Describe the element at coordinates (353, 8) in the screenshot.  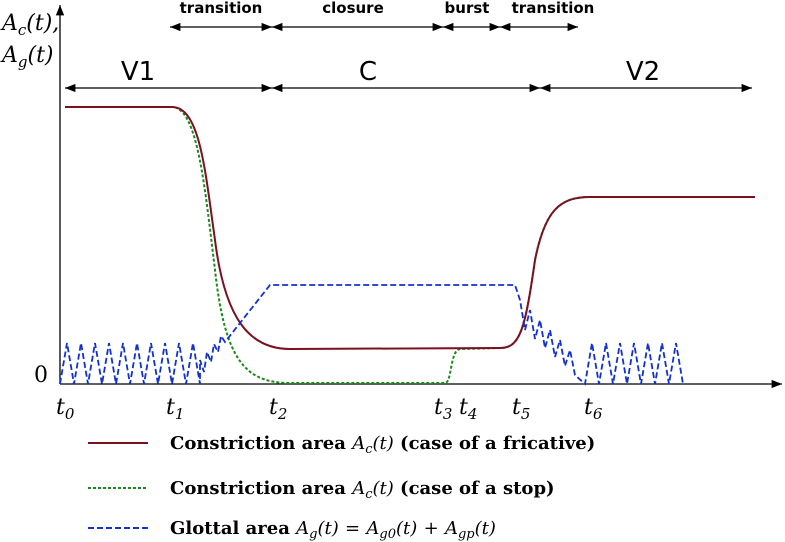
I see `phase-label: closure` at that location.